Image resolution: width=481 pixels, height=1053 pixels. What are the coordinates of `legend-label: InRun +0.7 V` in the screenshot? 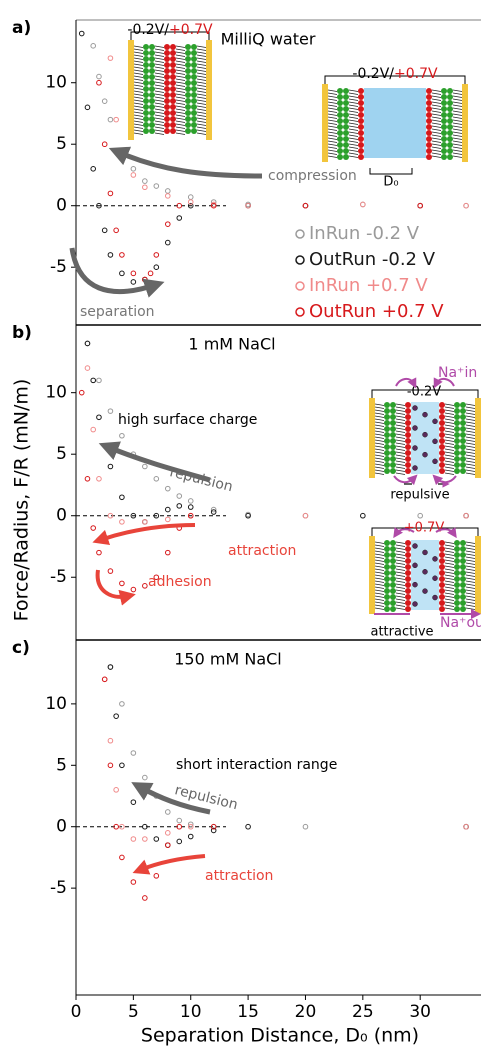 It's located at (368, 285).